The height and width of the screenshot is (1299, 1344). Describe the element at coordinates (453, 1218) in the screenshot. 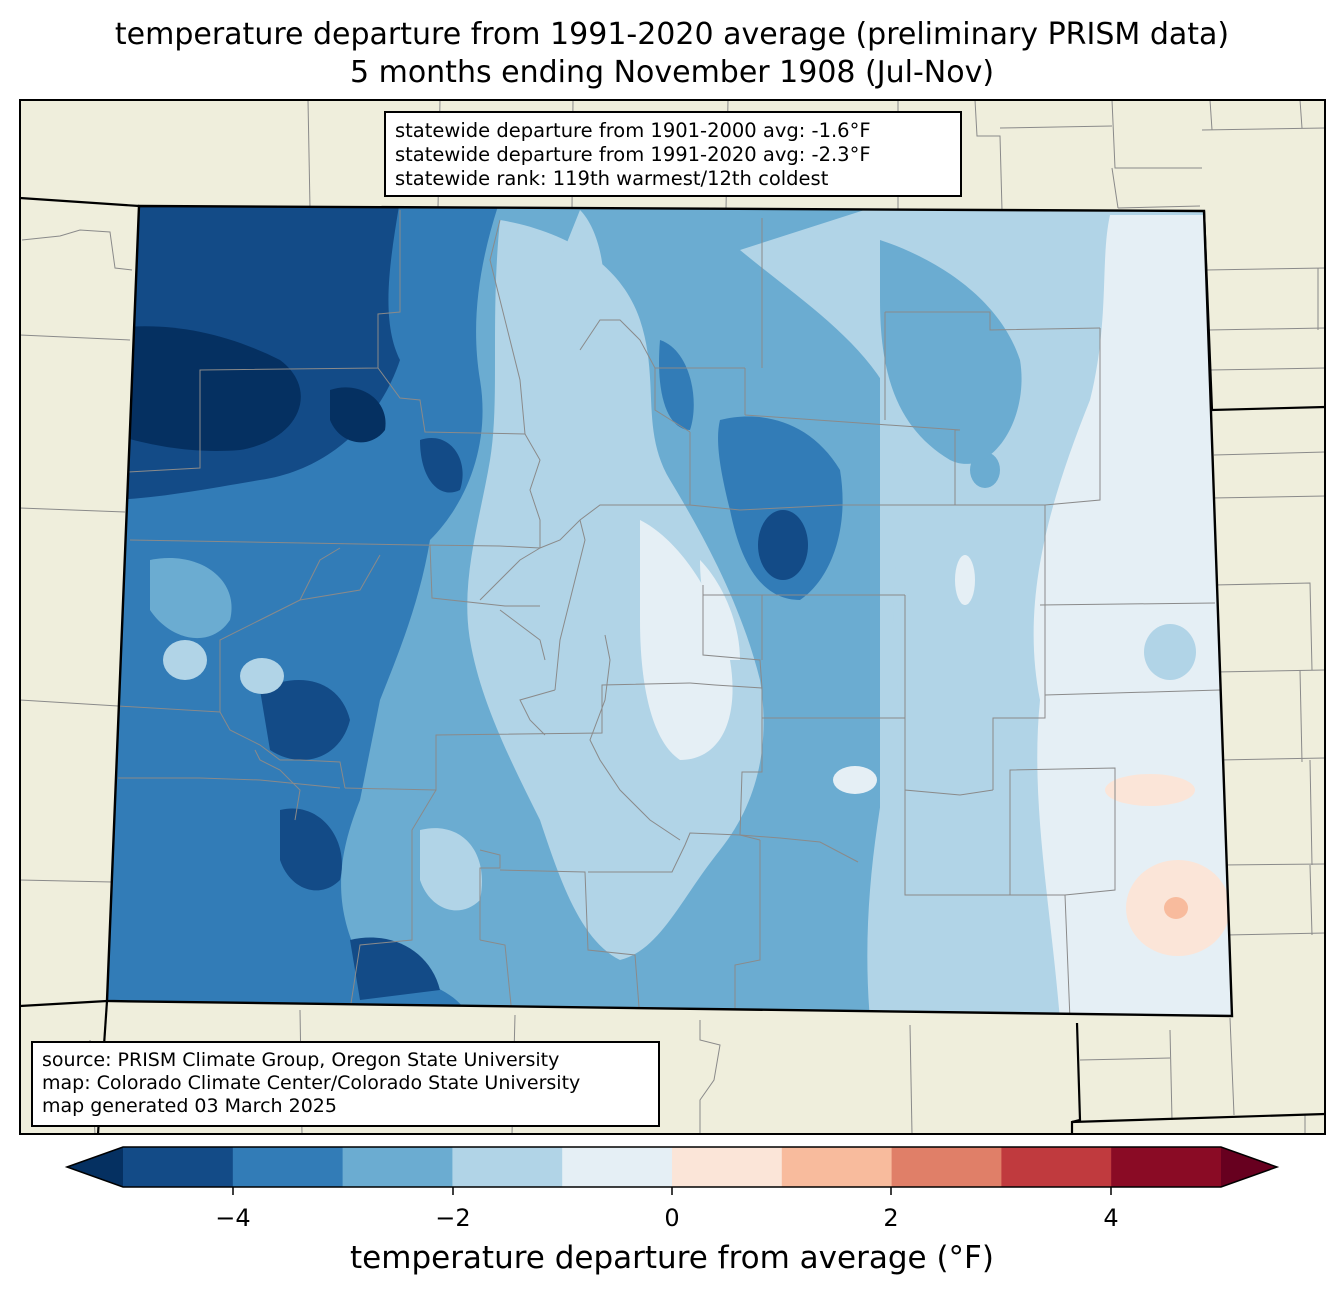

I see `colorbar-tick-label: −2` at that location.